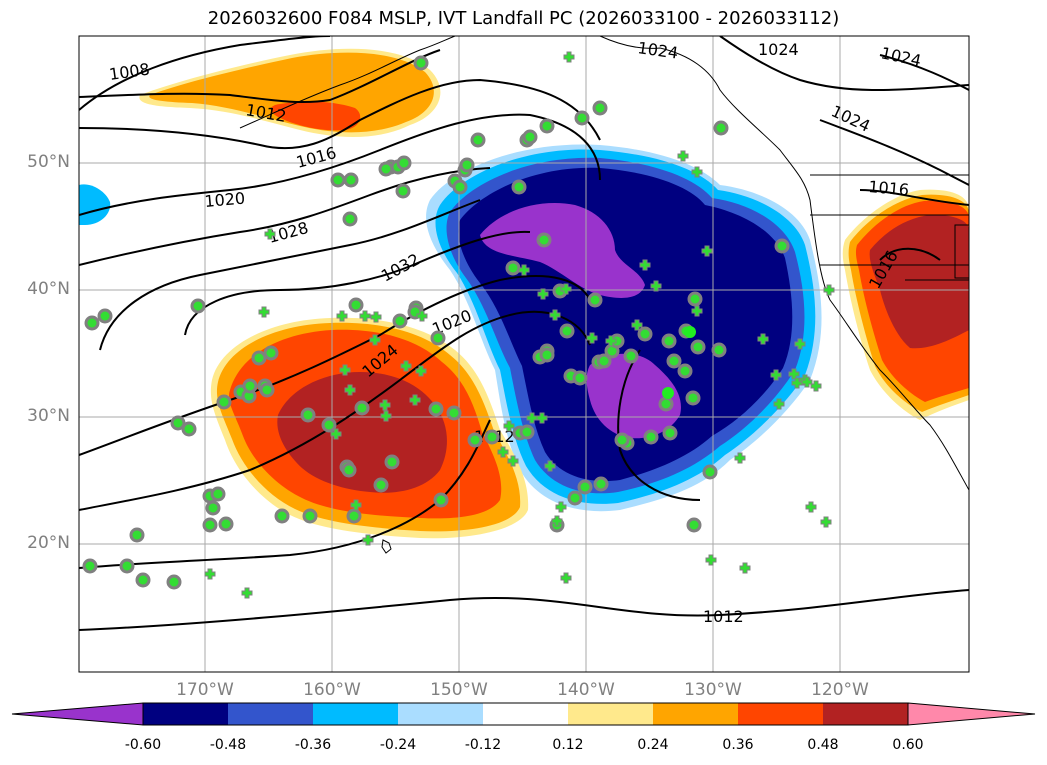 The width and height of the screenshot is (1047, 765). What do you see at coordinates (398, 745) in the screenshot?
I see `colorbar-tick-label: -0.24` at bounding box center [398, 745].